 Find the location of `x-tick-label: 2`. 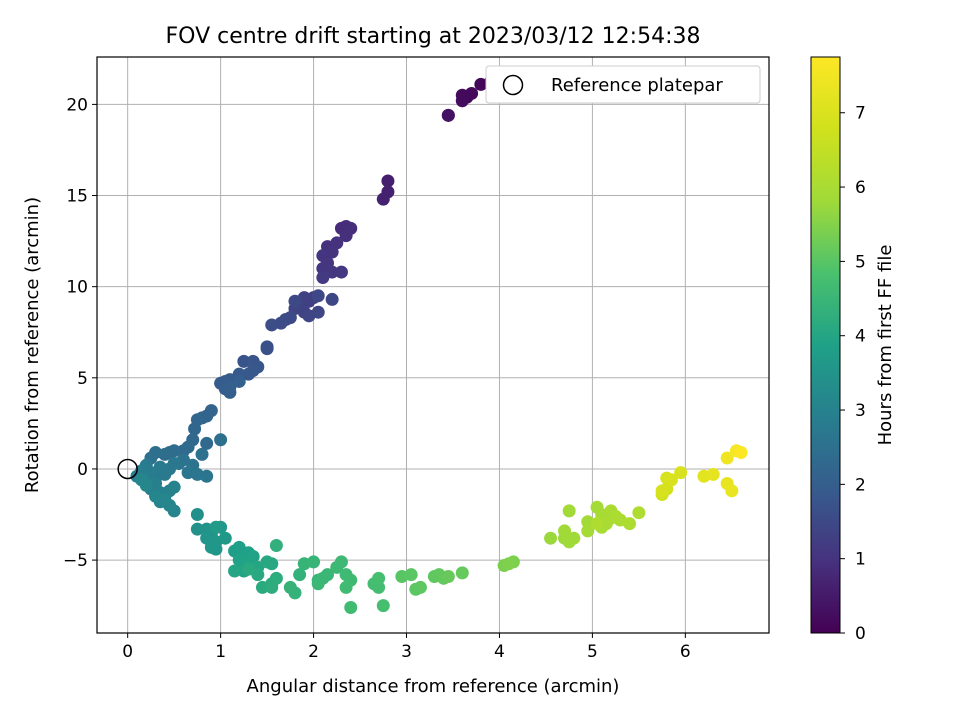

x-tick-label: 2 is located at coordinates (313, 652).